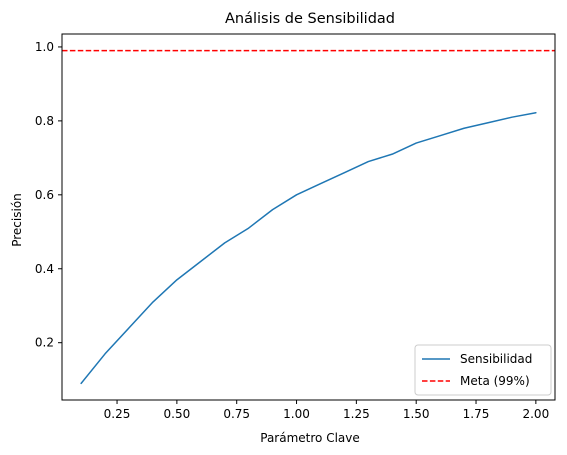 The height and width of the screenshot is (455, 567). I want to click on y-tick-label: 1.0, so click(44, 47).